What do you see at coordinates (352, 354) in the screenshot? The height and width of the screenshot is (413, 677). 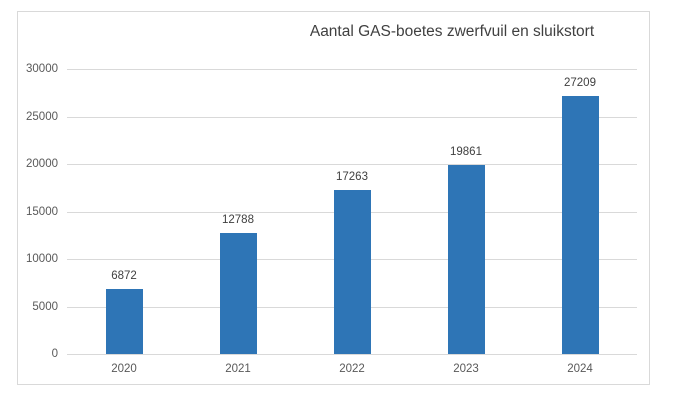 I see `x-axis-line` at bounding box center [352, 354].